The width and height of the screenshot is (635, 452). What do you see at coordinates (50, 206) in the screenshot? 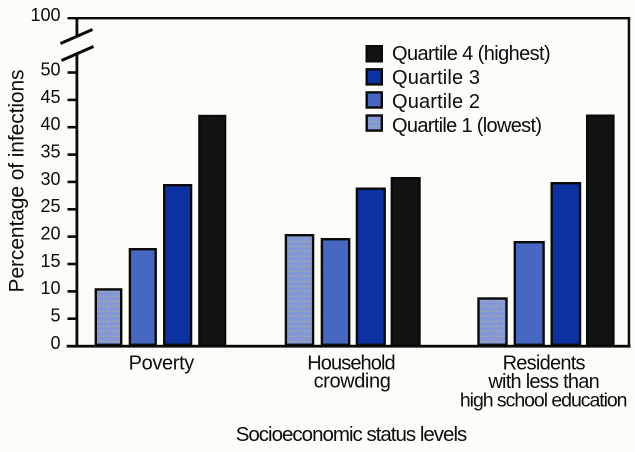
I see `svg-text: 25` at bounding box center [50, 206].